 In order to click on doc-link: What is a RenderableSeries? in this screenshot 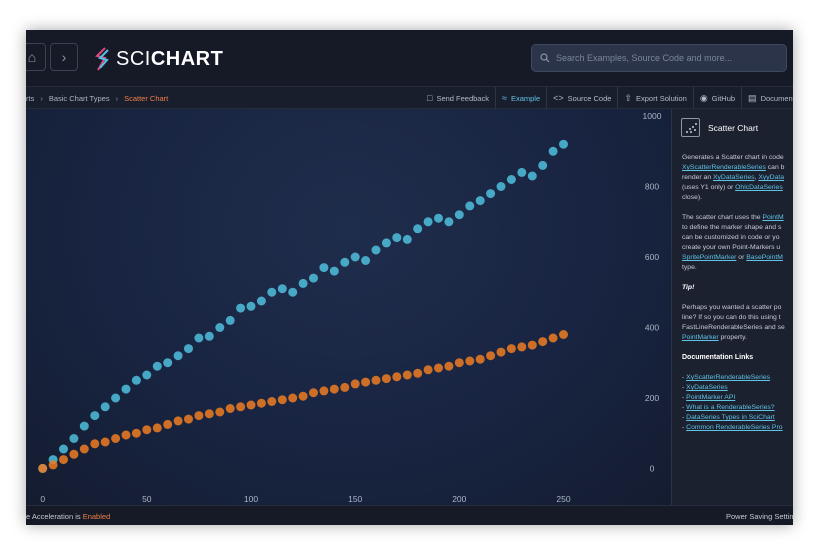, I will do `click(730, 407)`.